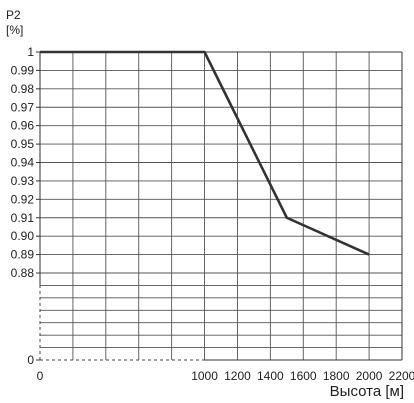 This screenshot has height=403, width=414. What do you see at coordinates (237, 376) in the screenshot?
I see `x-tick-label: 1200` at bounding box center [237, 376].